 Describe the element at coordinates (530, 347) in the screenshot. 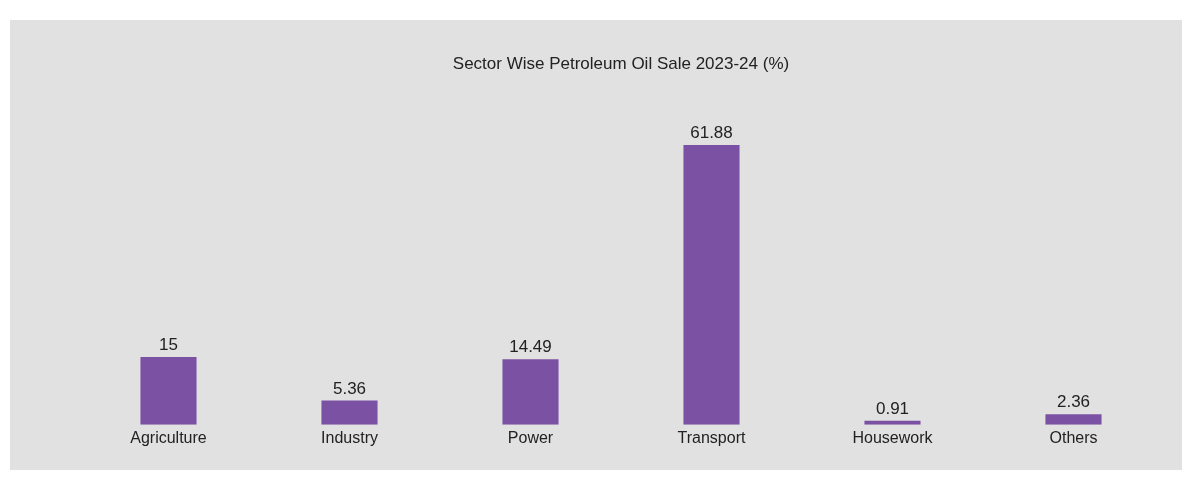

I see `data-label: 14.49` at that location.